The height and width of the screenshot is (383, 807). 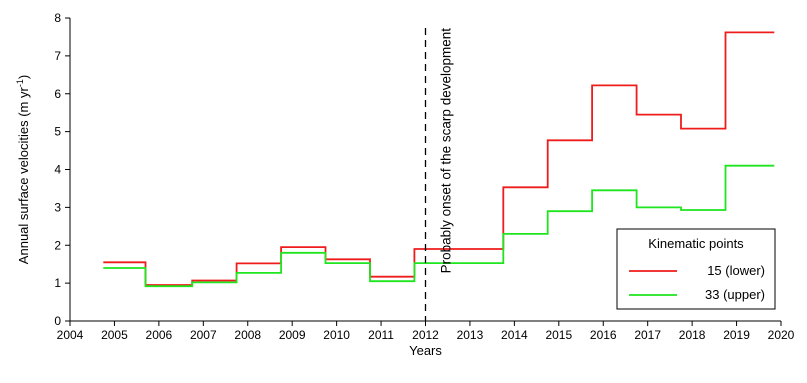 I want to click on x-tick-label: 2008, so click(x=247, y=335).